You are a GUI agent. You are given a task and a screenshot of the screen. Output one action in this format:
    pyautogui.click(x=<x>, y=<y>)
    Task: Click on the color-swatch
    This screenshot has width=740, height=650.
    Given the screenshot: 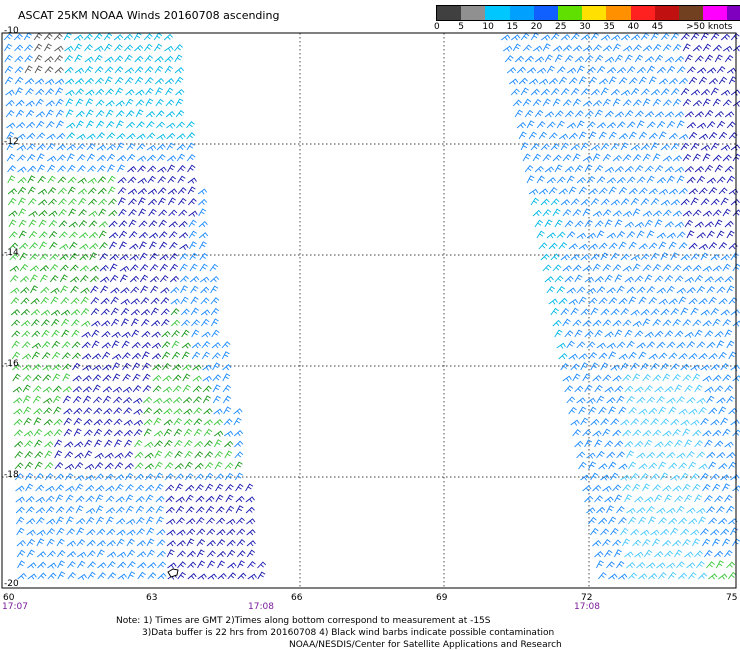 What is the action you would take?
    pyautogui.click(x=594, y=13)
    